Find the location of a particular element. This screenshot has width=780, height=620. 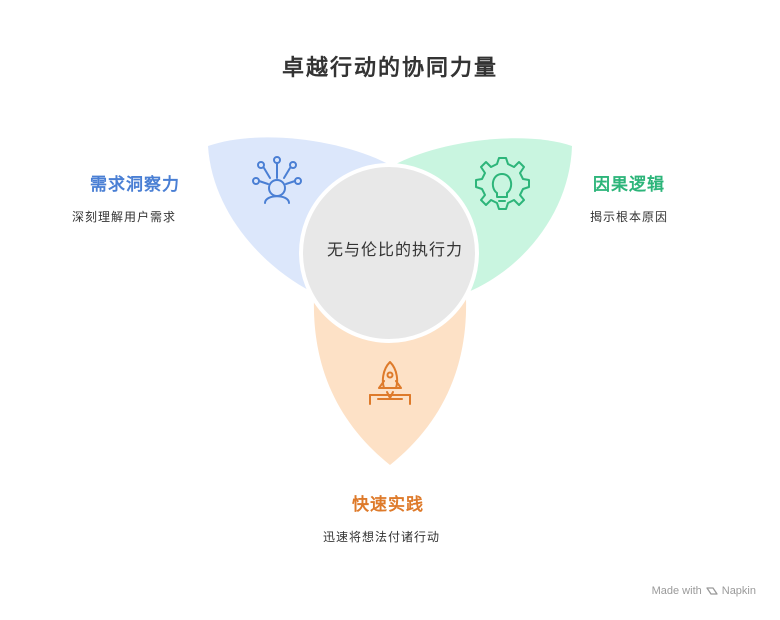

center-circle is located at coordinates (389, 253).